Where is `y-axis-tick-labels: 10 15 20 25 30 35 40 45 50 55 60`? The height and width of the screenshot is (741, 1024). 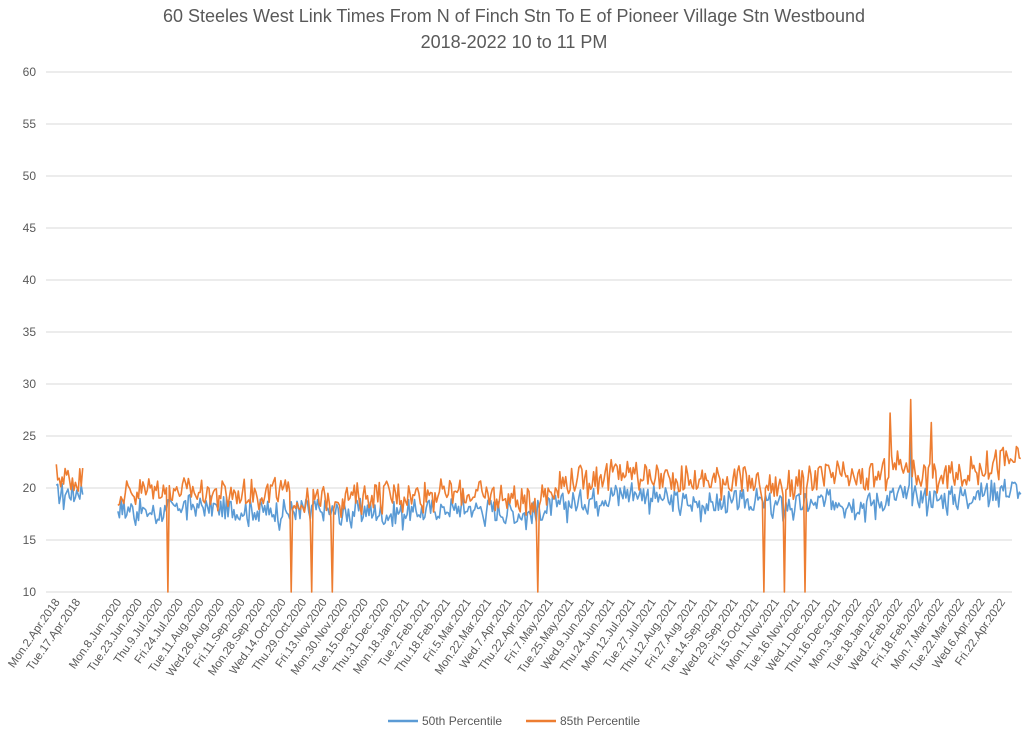
y-axis-tick-labels: 10 15 20 25 30 35 40 45 50 55 60 is located at coordinates (30, 332).